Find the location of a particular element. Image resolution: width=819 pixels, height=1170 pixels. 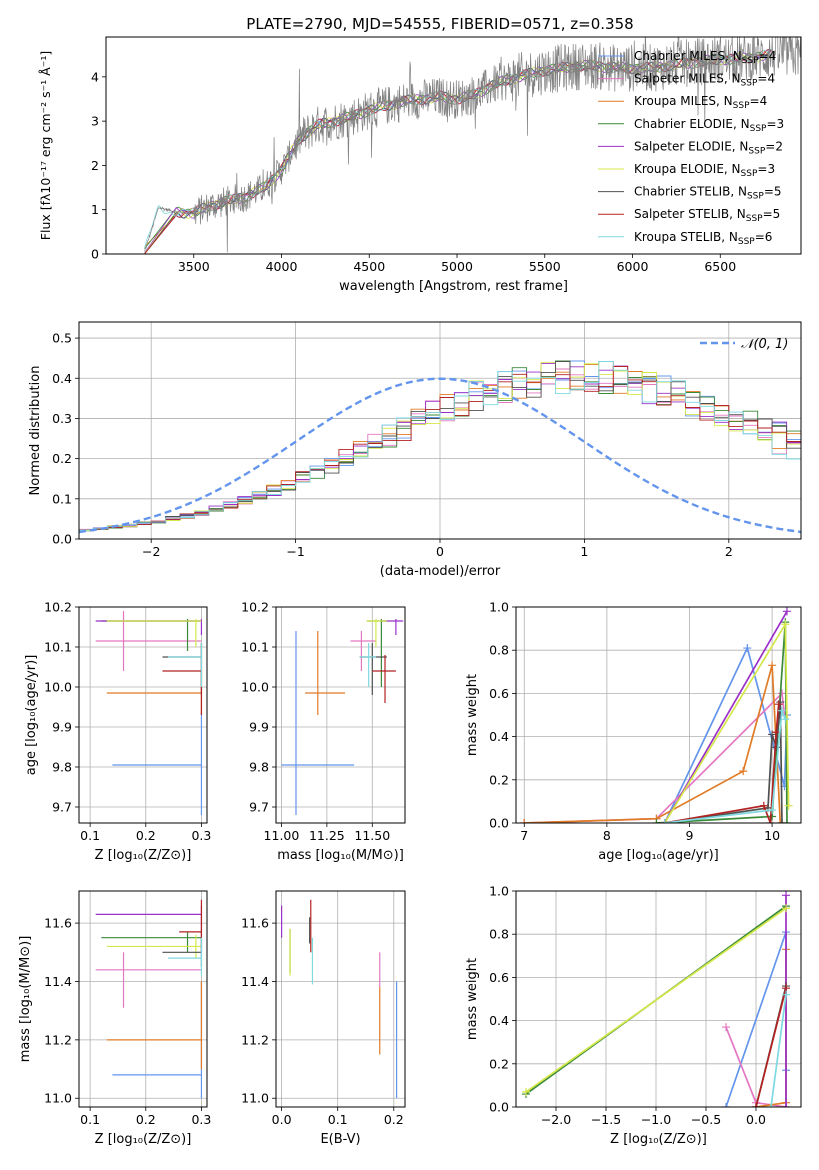

x-axis-label: mass [log₁₀(M/M⊙)] is located at coordinates (340, 855).